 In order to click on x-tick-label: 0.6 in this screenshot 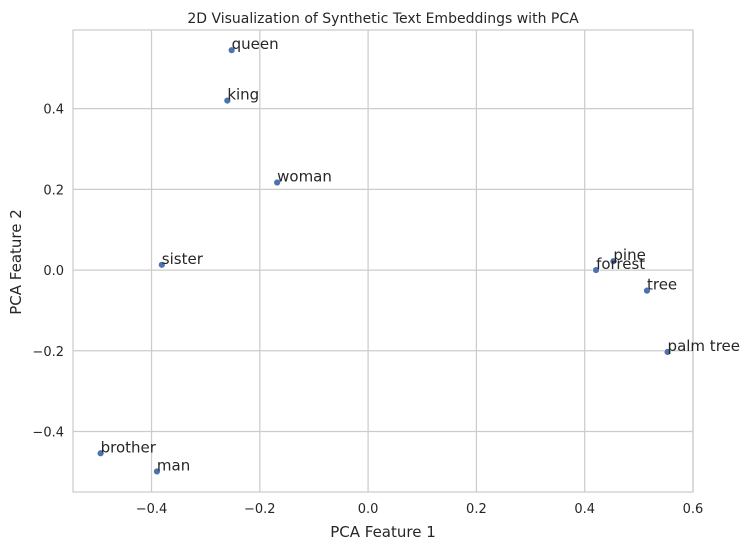, I will do `click(693, 509)`.